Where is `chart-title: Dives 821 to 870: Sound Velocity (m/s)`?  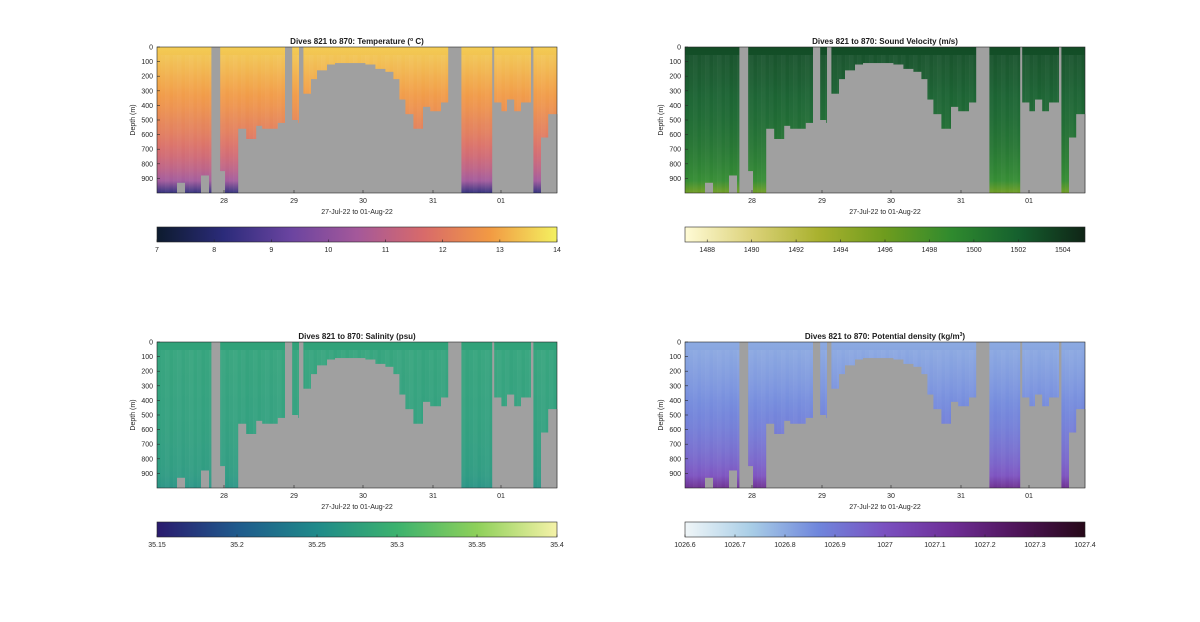 chart-title: Dives 821 to 870: Sound Velocity (m/s) is located at coordinates (885, 41).